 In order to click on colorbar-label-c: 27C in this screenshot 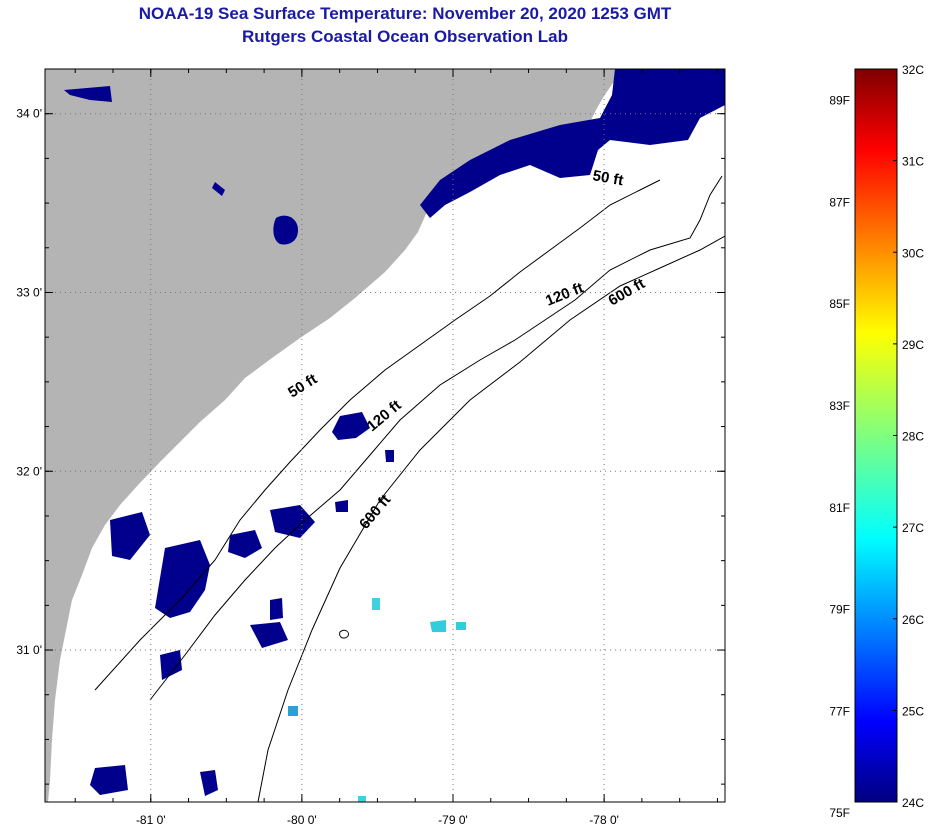, I will do `click(913, 528)`.